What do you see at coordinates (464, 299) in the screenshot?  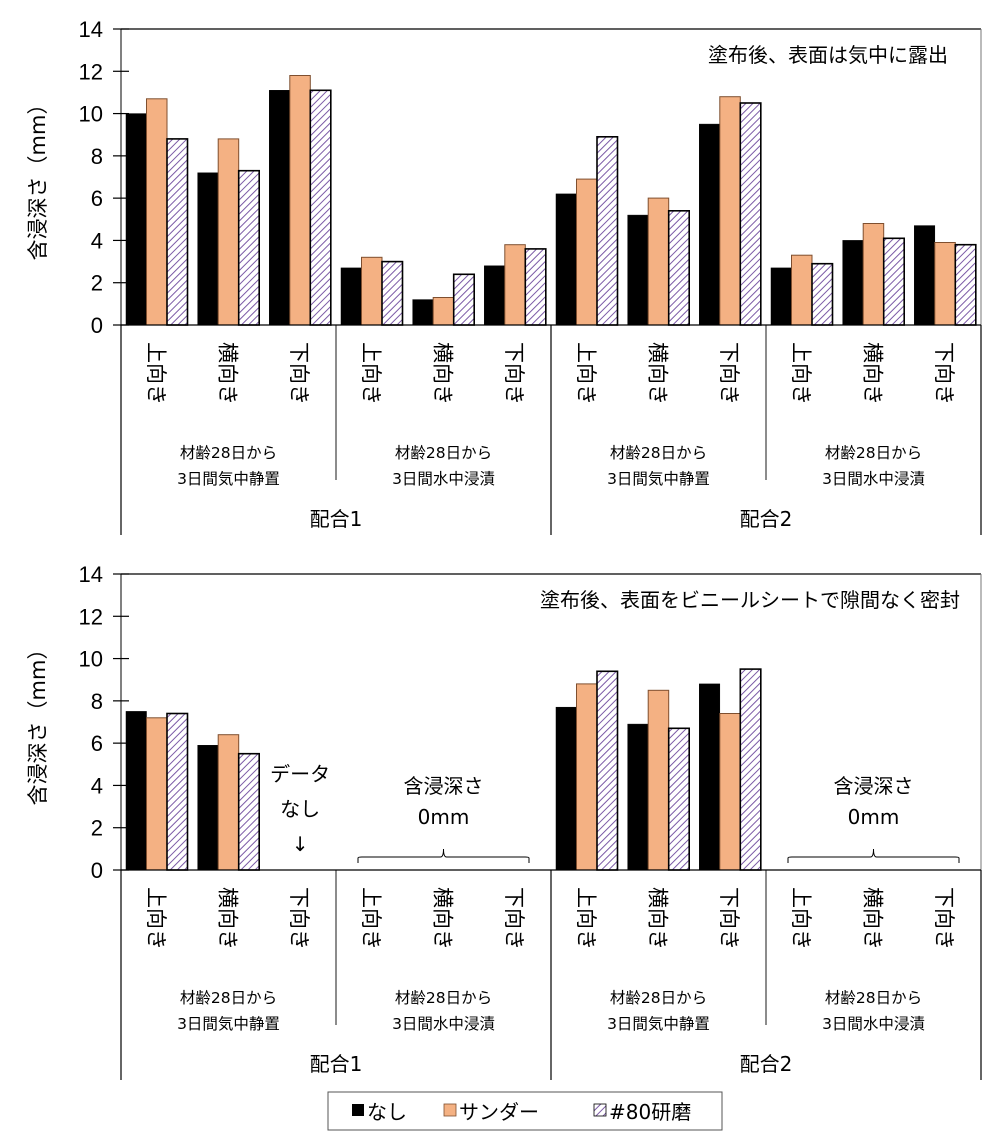 I see `bar-polish80: #80研磨: 2.4` at bounding box center [464, 299].